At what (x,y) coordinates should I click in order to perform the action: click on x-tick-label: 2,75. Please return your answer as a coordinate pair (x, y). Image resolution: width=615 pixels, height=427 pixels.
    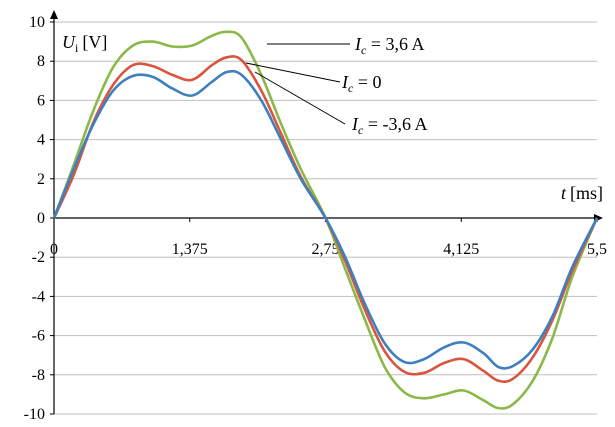
    Looking at the image, I should click on (326, 249).